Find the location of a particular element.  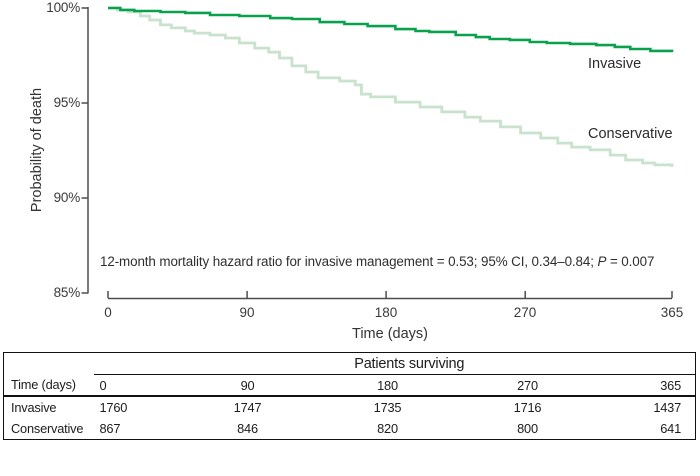

x-tick-0: 0 is located at coordinates (108, 312).